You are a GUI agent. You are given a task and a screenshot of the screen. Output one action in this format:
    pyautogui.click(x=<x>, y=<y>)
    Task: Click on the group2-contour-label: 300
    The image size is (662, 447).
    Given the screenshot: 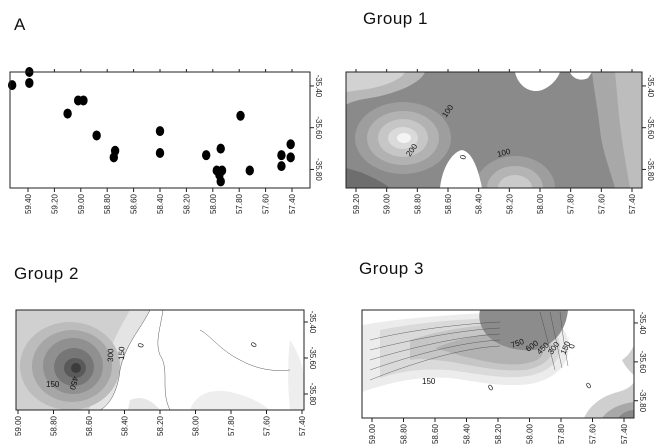 What is the action you would take?
    pyautogui.click(x=110, y=355)
    